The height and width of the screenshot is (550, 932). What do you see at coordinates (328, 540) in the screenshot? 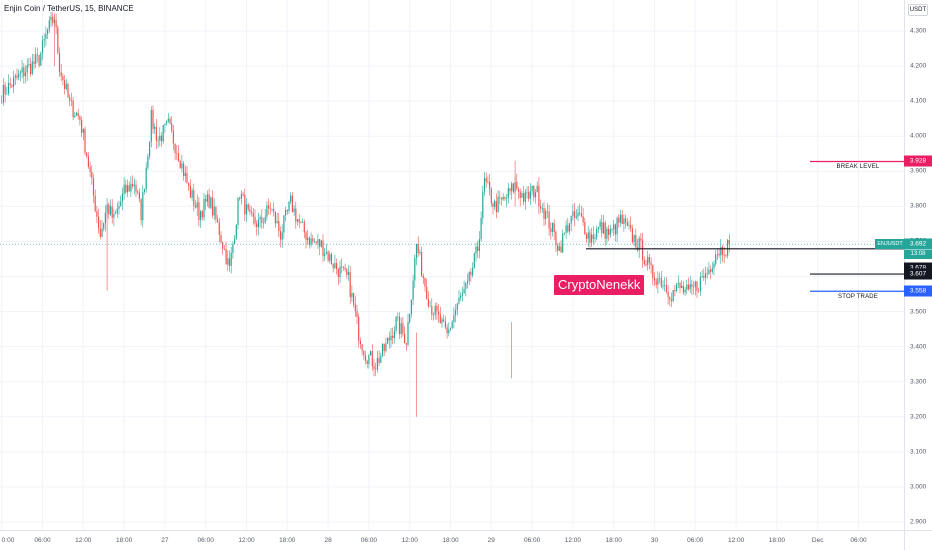
I see `time-tick-label: 28` at bounding box center [328, 540].